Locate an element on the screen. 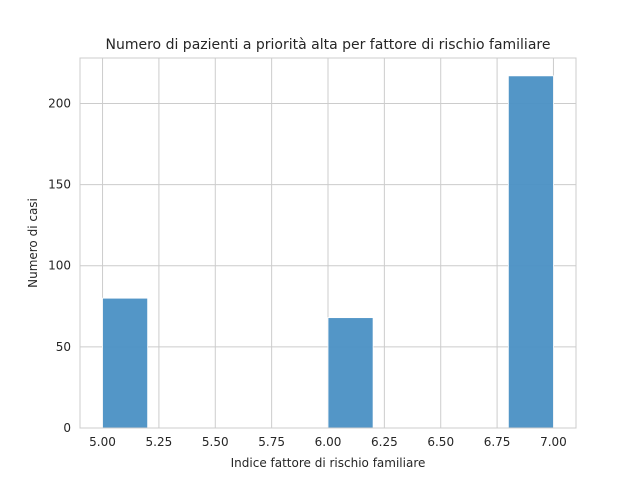  x-tick-label: 5.25 is located at coordinates (159, 442).